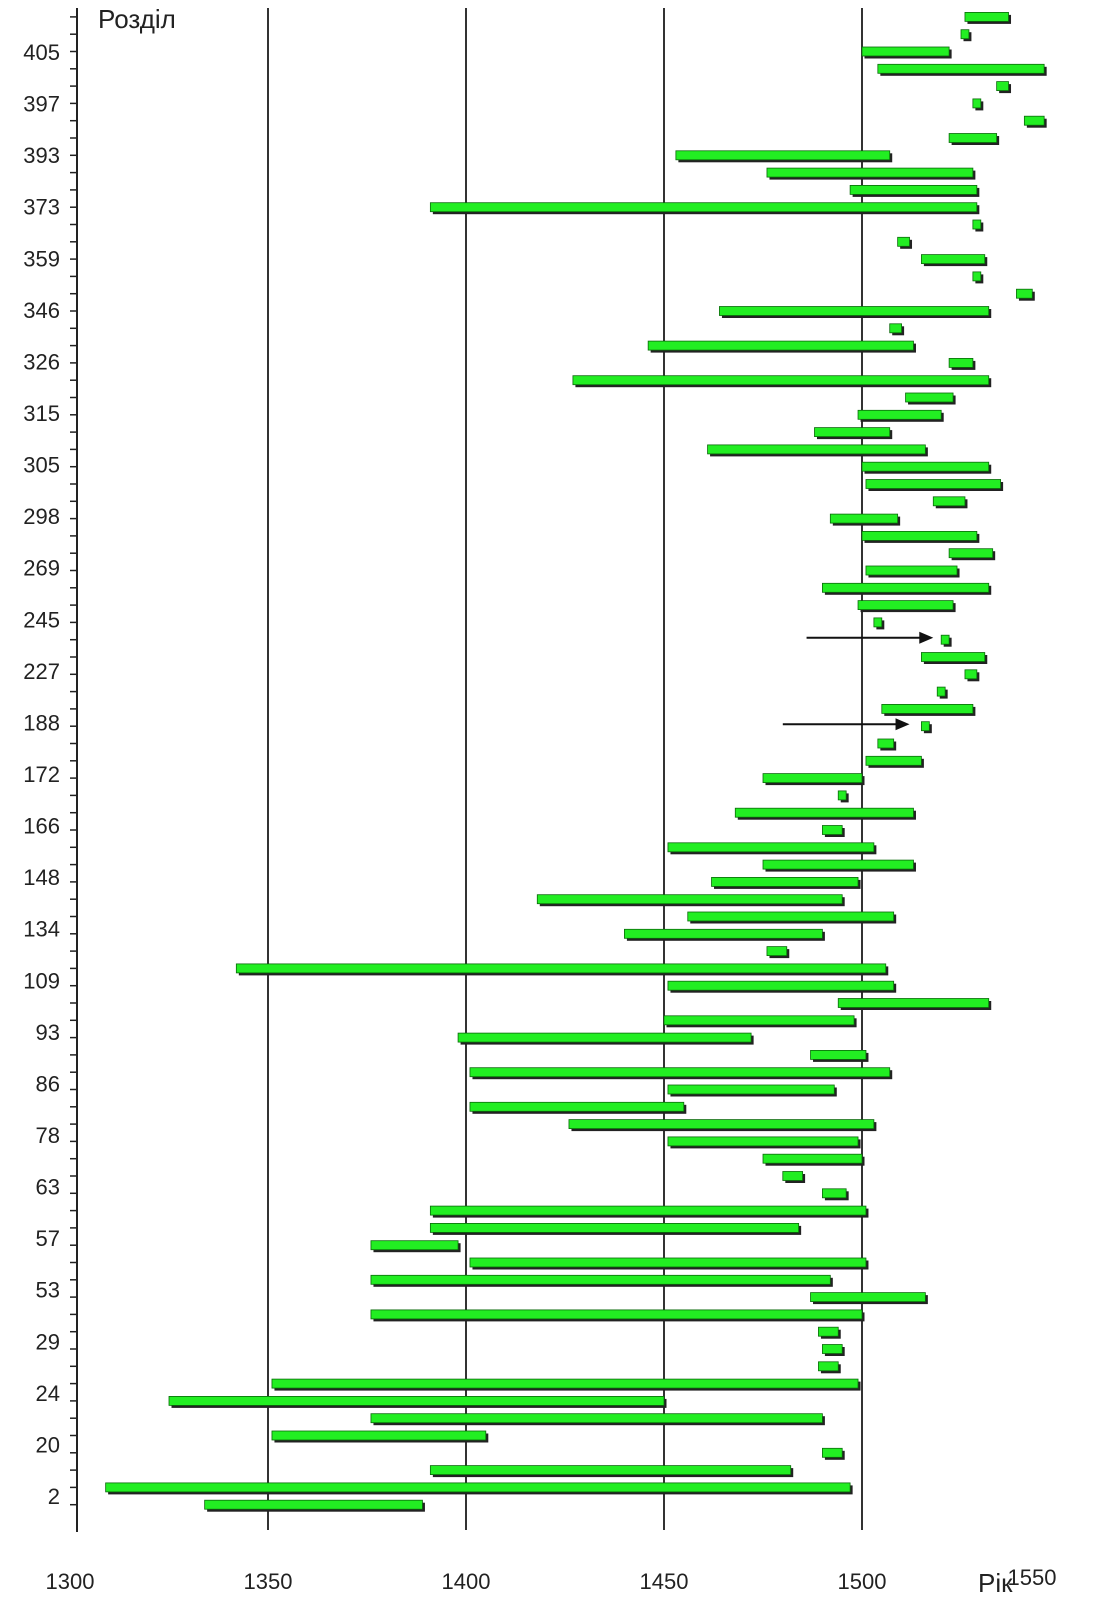 The image size is (1098, 1601). Describe the element at coordinates (1032, 1577) in the screenshot. I see `x-tick-label-1550: 1550` at that location.